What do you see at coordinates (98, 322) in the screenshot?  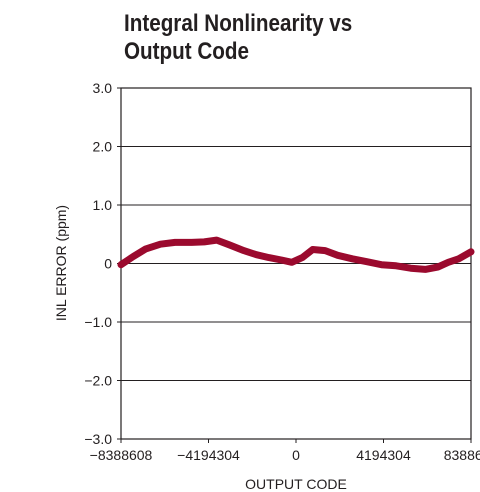 I see `y-tick-label: −1.0` at bounding box center [98, 322].